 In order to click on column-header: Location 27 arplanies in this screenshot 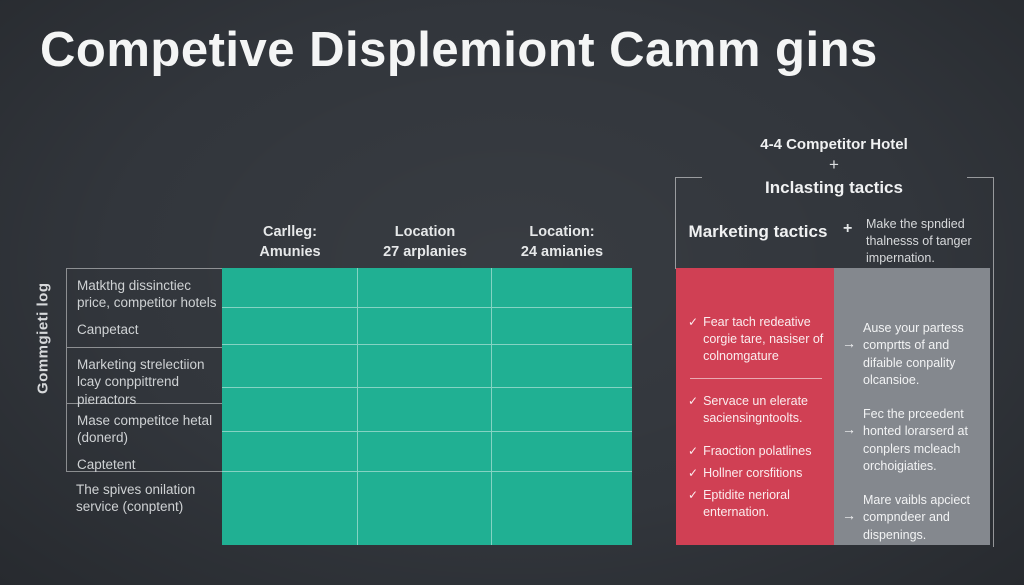, I will do `click(425, 244)`.